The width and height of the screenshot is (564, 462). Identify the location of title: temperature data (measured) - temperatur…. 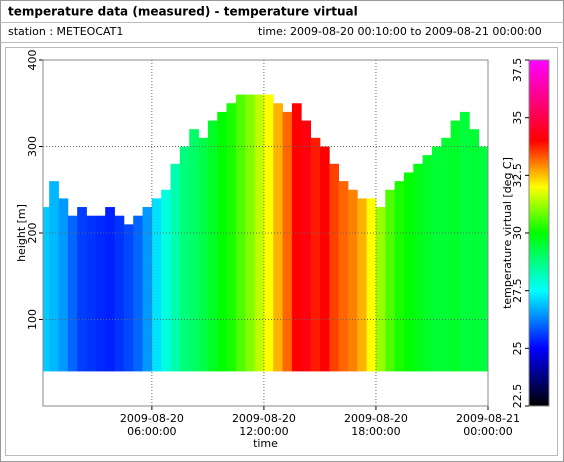
(183, 12).